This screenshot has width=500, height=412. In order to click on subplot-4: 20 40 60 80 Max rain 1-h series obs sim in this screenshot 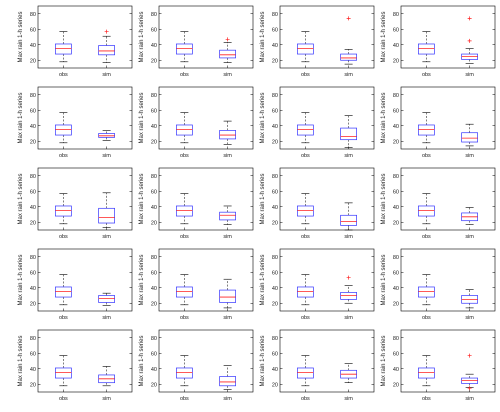, I will do `click(438, 41)`.